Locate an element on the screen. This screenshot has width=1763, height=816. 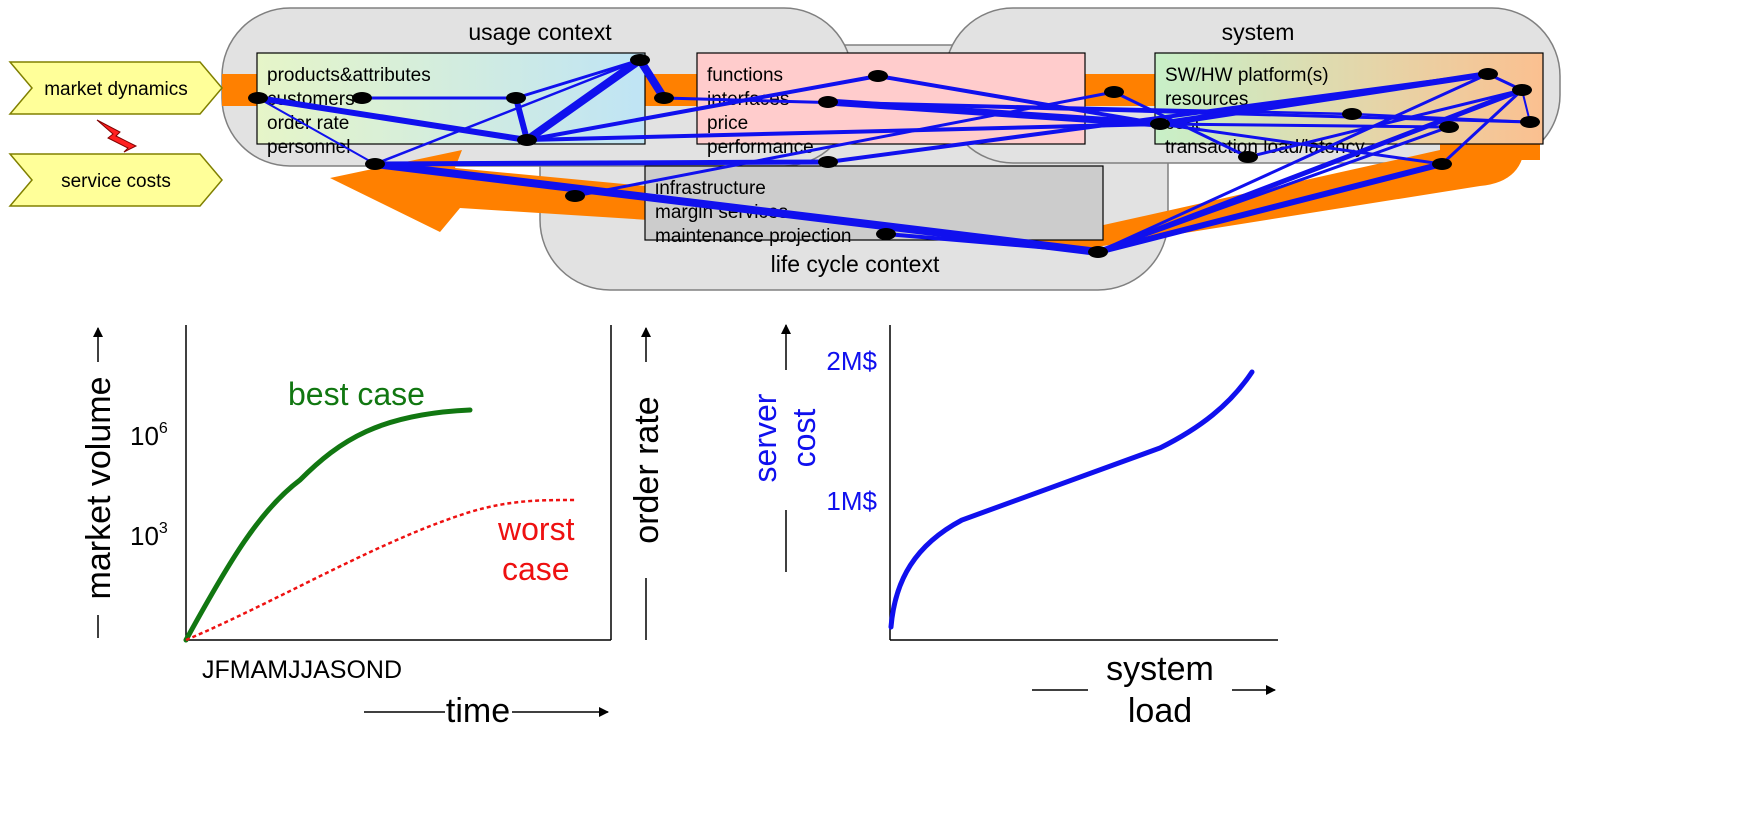
lifecycle-context-label: life cycle context is located at coordinates (855, 264).